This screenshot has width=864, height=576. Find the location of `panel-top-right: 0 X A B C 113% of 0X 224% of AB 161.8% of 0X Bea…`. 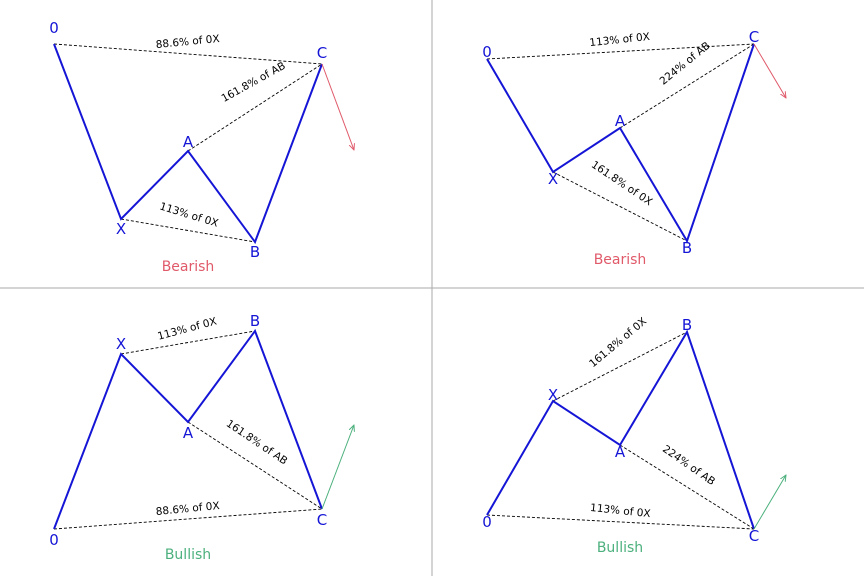

panel-top-right: 0 X A B C 113% of 0X 224% of AB 161.8% of 0X Bea… is located at coordinates (634, 148).